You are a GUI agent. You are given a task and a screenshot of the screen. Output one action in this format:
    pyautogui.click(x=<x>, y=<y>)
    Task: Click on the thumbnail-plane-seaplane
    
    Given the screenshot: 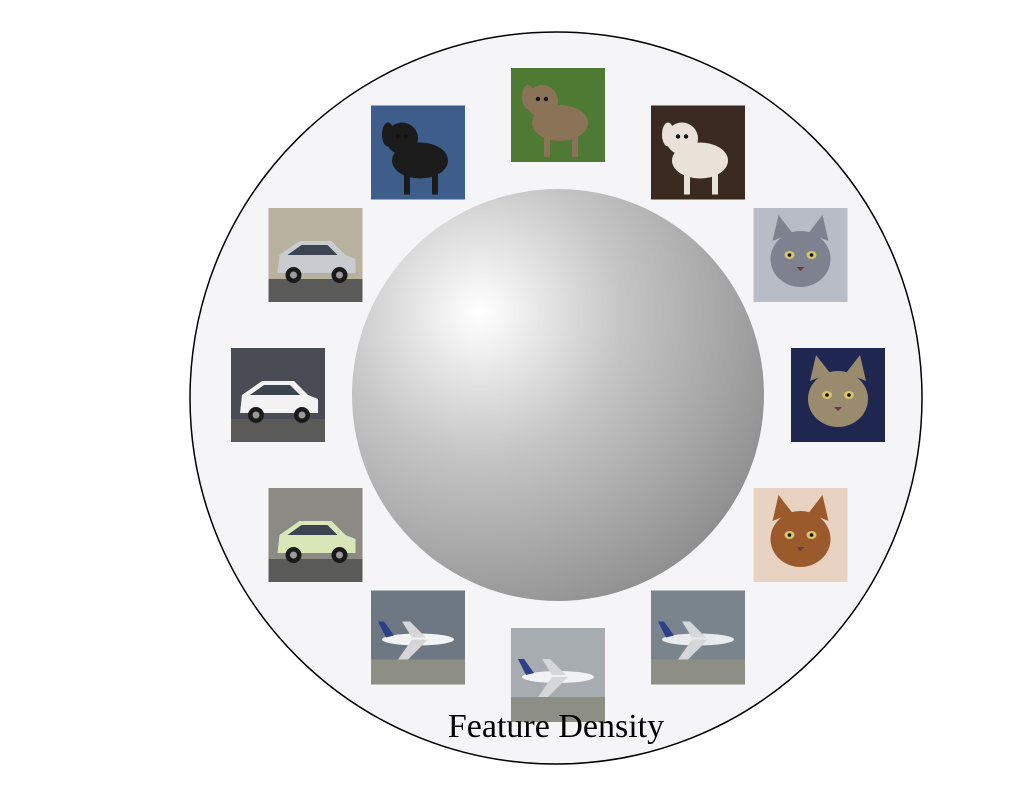 What is the action you would take?
    pyautogui.click(x=418, y=637)
    